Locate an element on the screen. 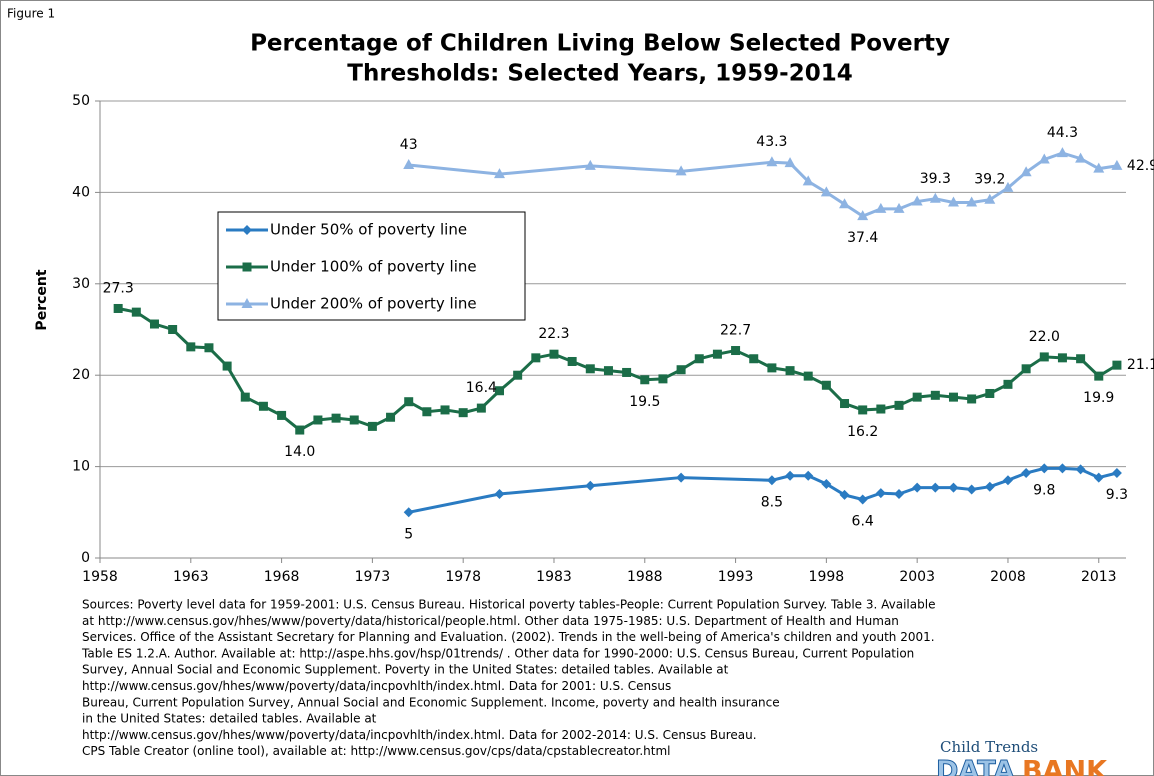 The width and height of the screenshot is (1154, 776). legend-label: Under 200% of poverty line is located at coordinates (373, 304).